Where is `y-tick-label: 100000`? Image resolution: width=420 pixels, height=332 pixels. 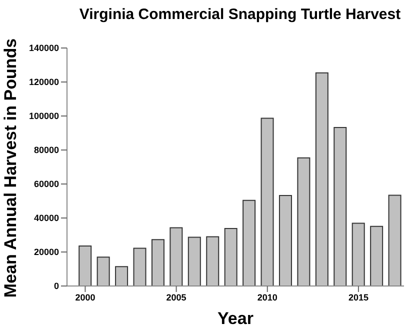
y-tick-label: 100000 is located at coordinates (43, 116).